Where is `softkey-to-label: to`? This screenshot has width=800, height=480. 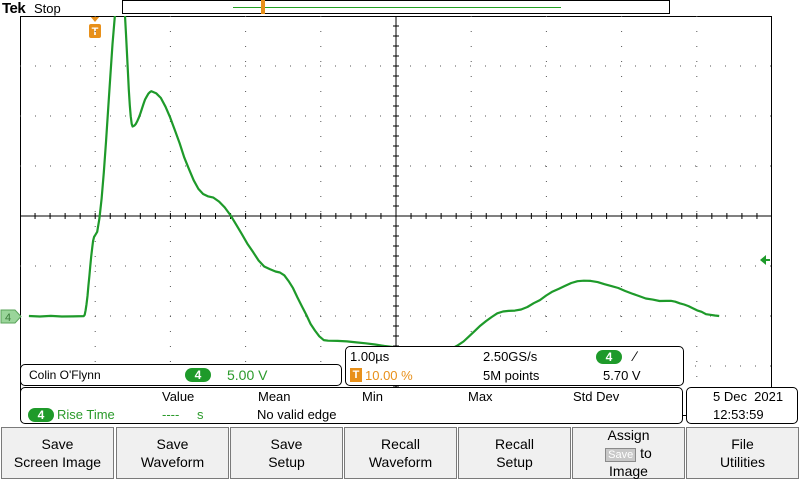
softkey-to-label: to is located at coordinates (646, 453).